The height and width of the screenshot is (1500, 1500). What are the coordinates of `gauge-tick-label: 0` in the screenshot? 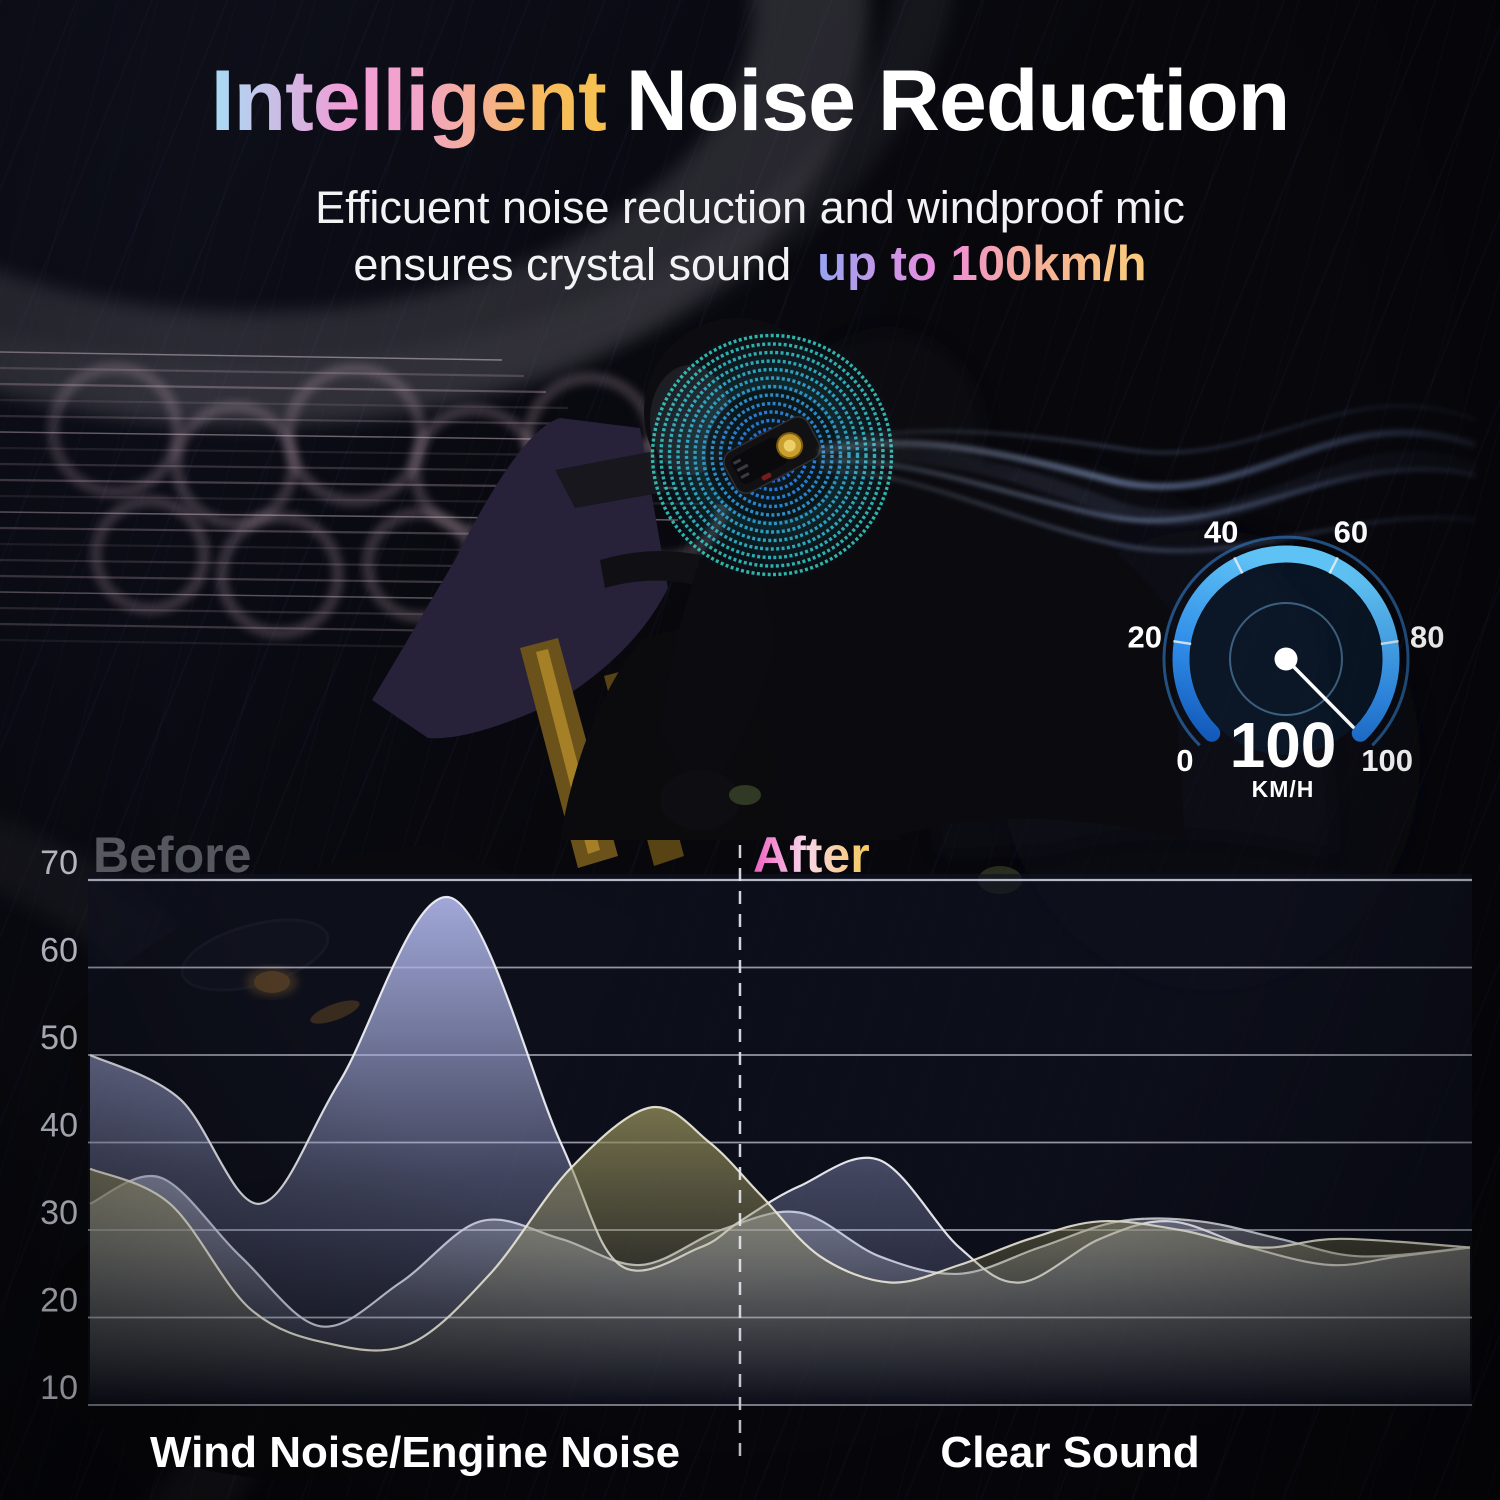 It's located at (1184, 760).